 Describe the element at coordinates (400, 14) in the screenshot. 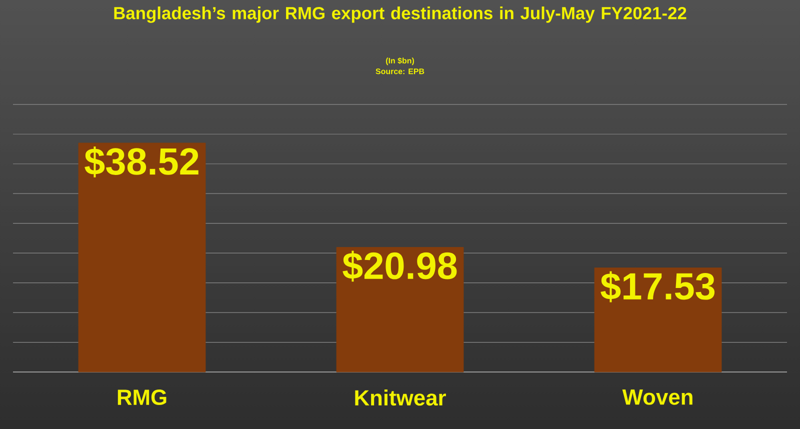

I see `chart-title: Bangladesh’s major RMG export destinations in July-May FY2021-22` at that location.